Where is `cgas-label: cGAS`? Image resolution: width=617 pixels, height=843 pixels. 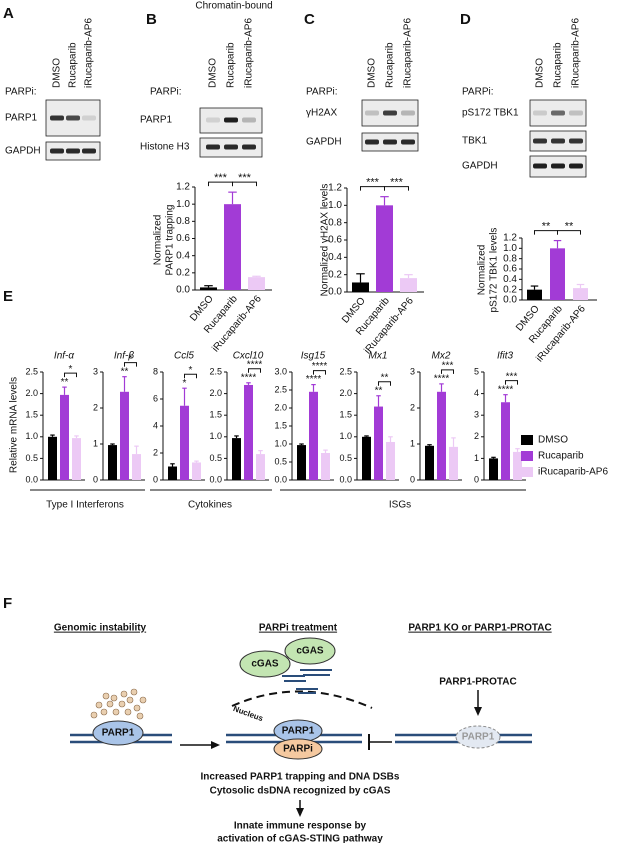
cgas-label: cGAS is located at coordinates (310, 651).